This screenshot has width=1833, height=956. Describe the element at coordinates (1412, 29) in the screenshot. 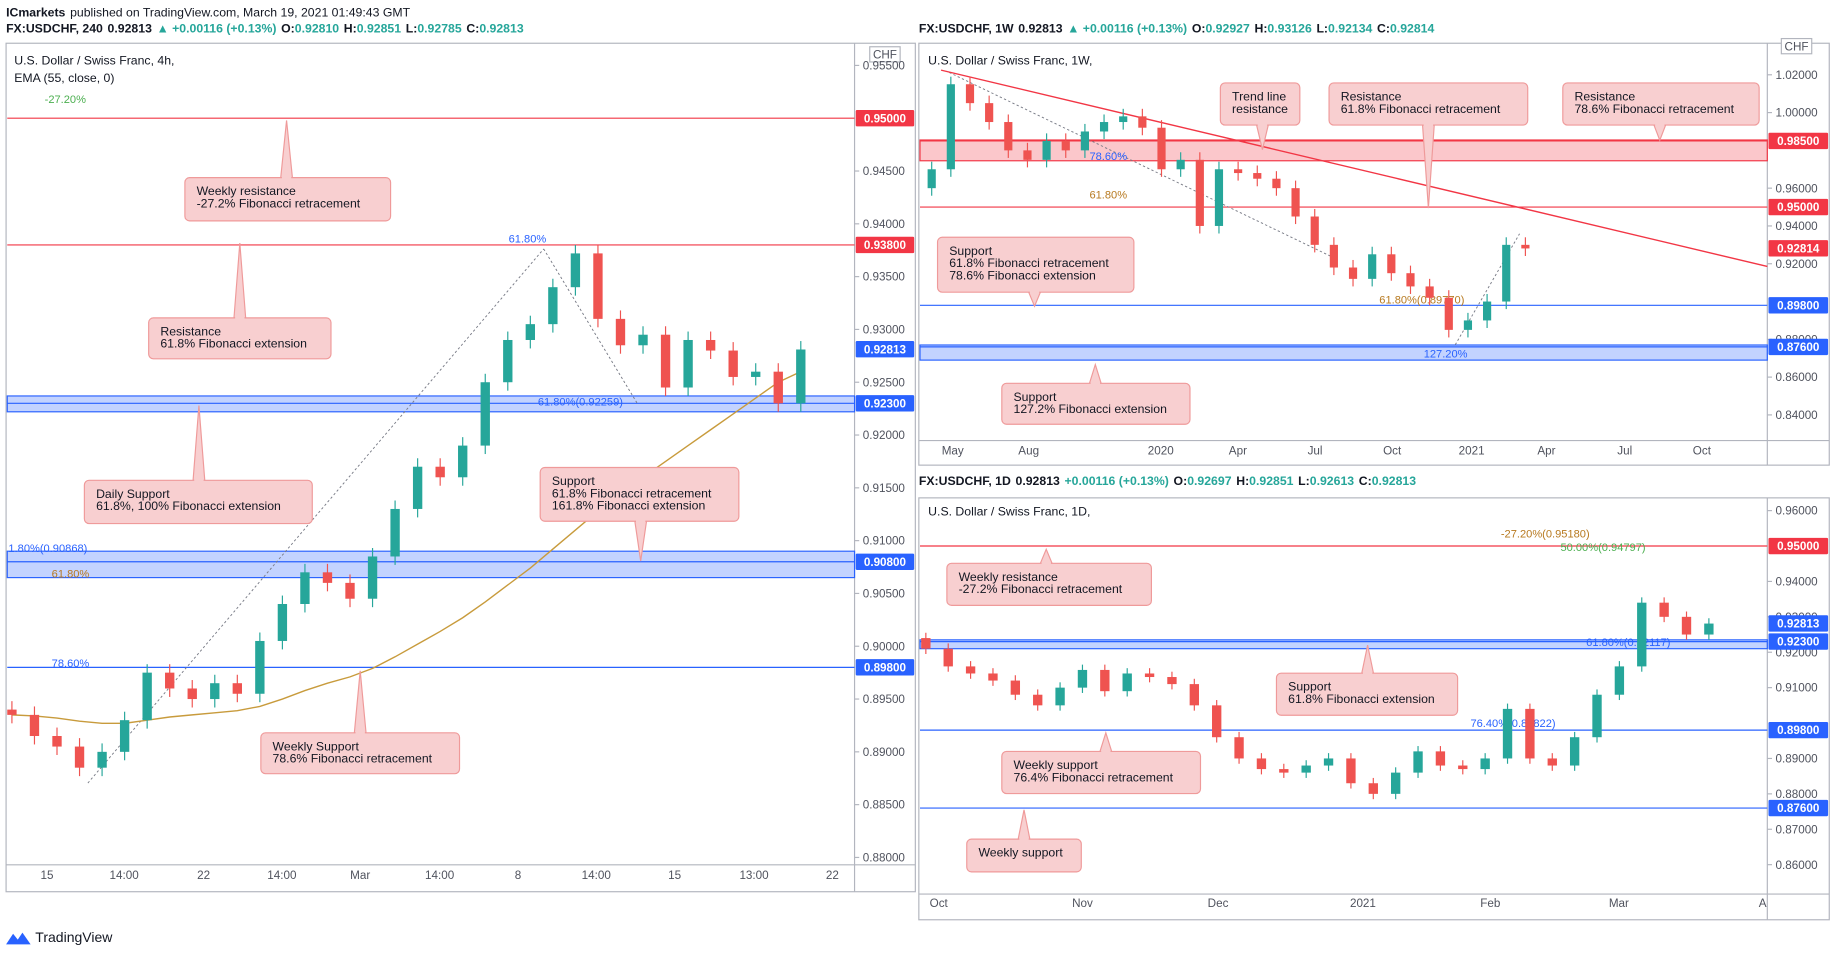

I see `header-part: 0.92814` at that location.